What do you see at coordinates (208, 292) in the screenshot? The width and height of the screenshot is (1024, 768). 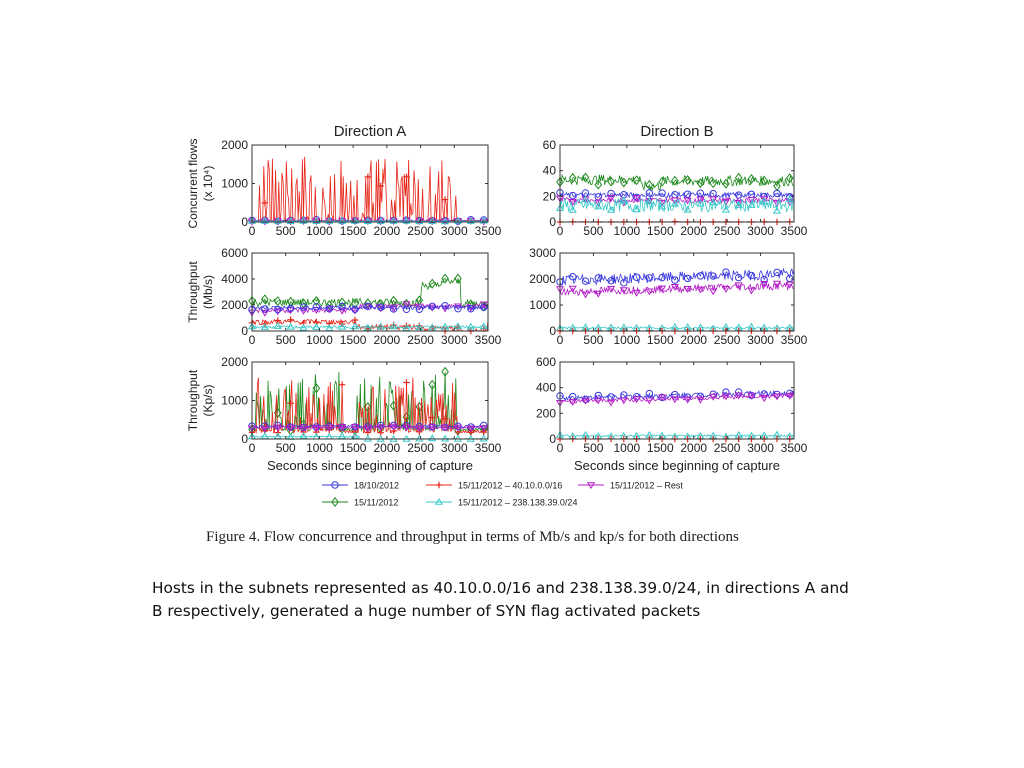 I see `y-axis-label: (Mb/s)` at bounding box center [208, 292].